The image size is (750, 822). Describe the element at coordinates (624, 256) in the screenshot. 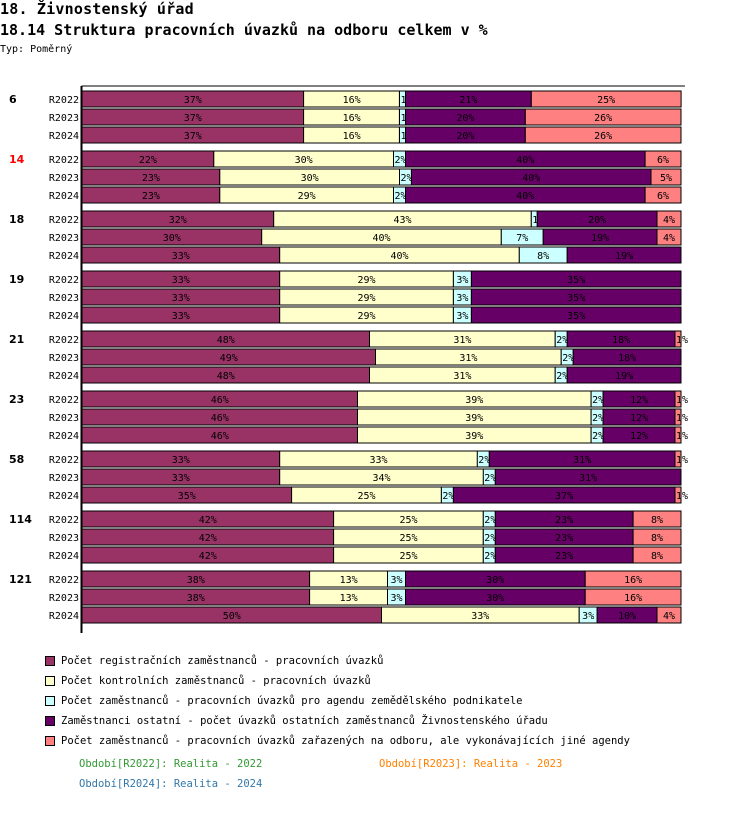

I see `data-label: 19%` at that location.